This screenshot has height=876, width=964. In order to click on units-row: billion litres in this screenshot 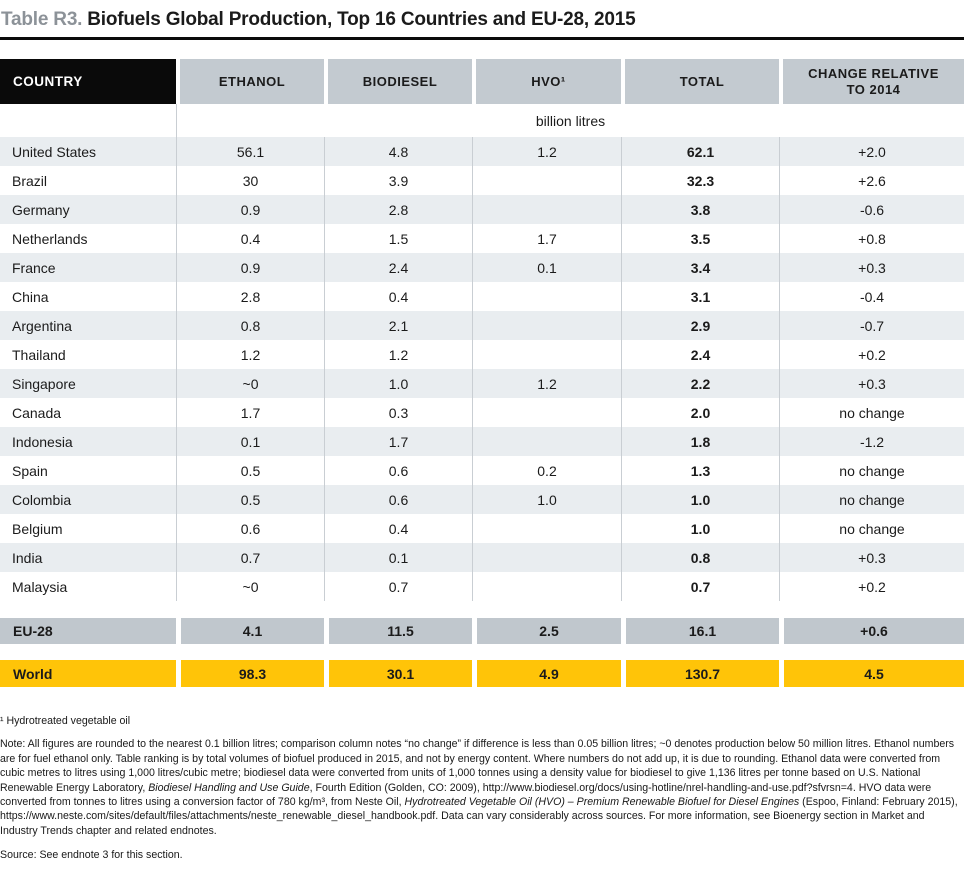, I will do `click(482, 120)`.